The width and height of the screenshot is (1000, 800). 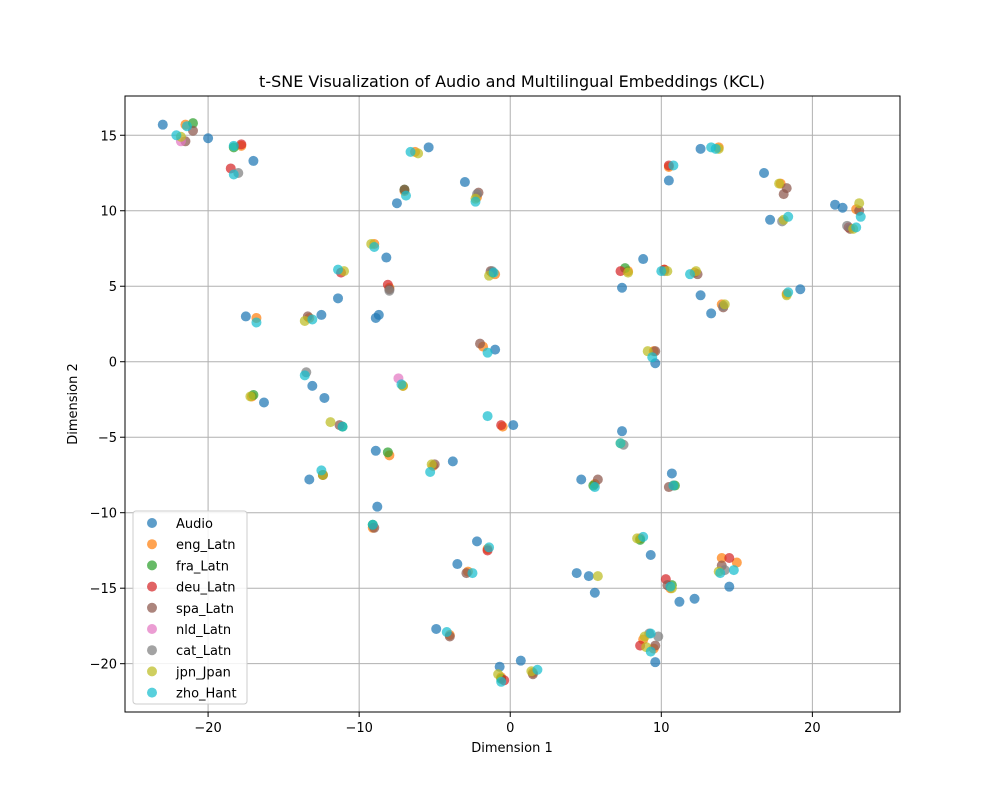 What do you see at coordinates (152, 565) in the screenshot?
I see `legend-marker-fra-latn` at bounding box center [152, 565].